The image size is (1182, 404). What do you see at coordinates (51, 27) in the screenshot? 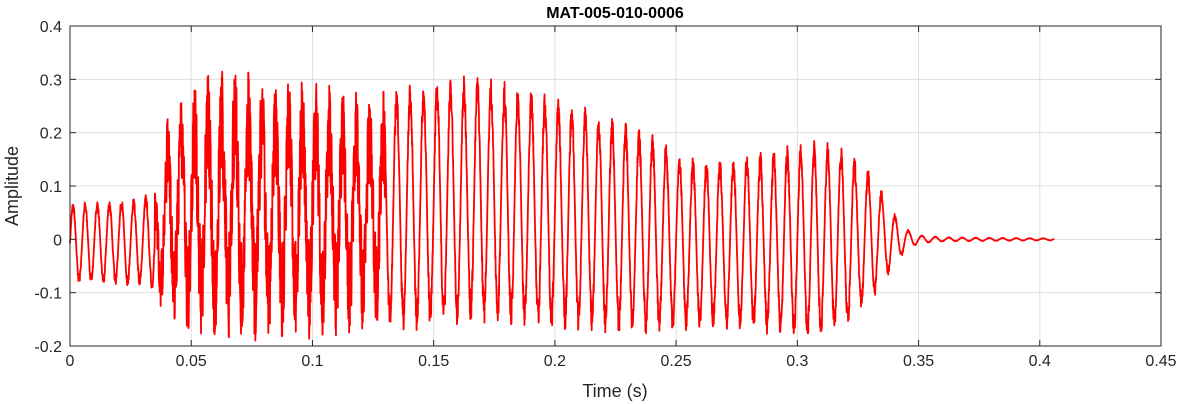
I see `y-tick-label: 0.4` at bounding box center [51, 27].